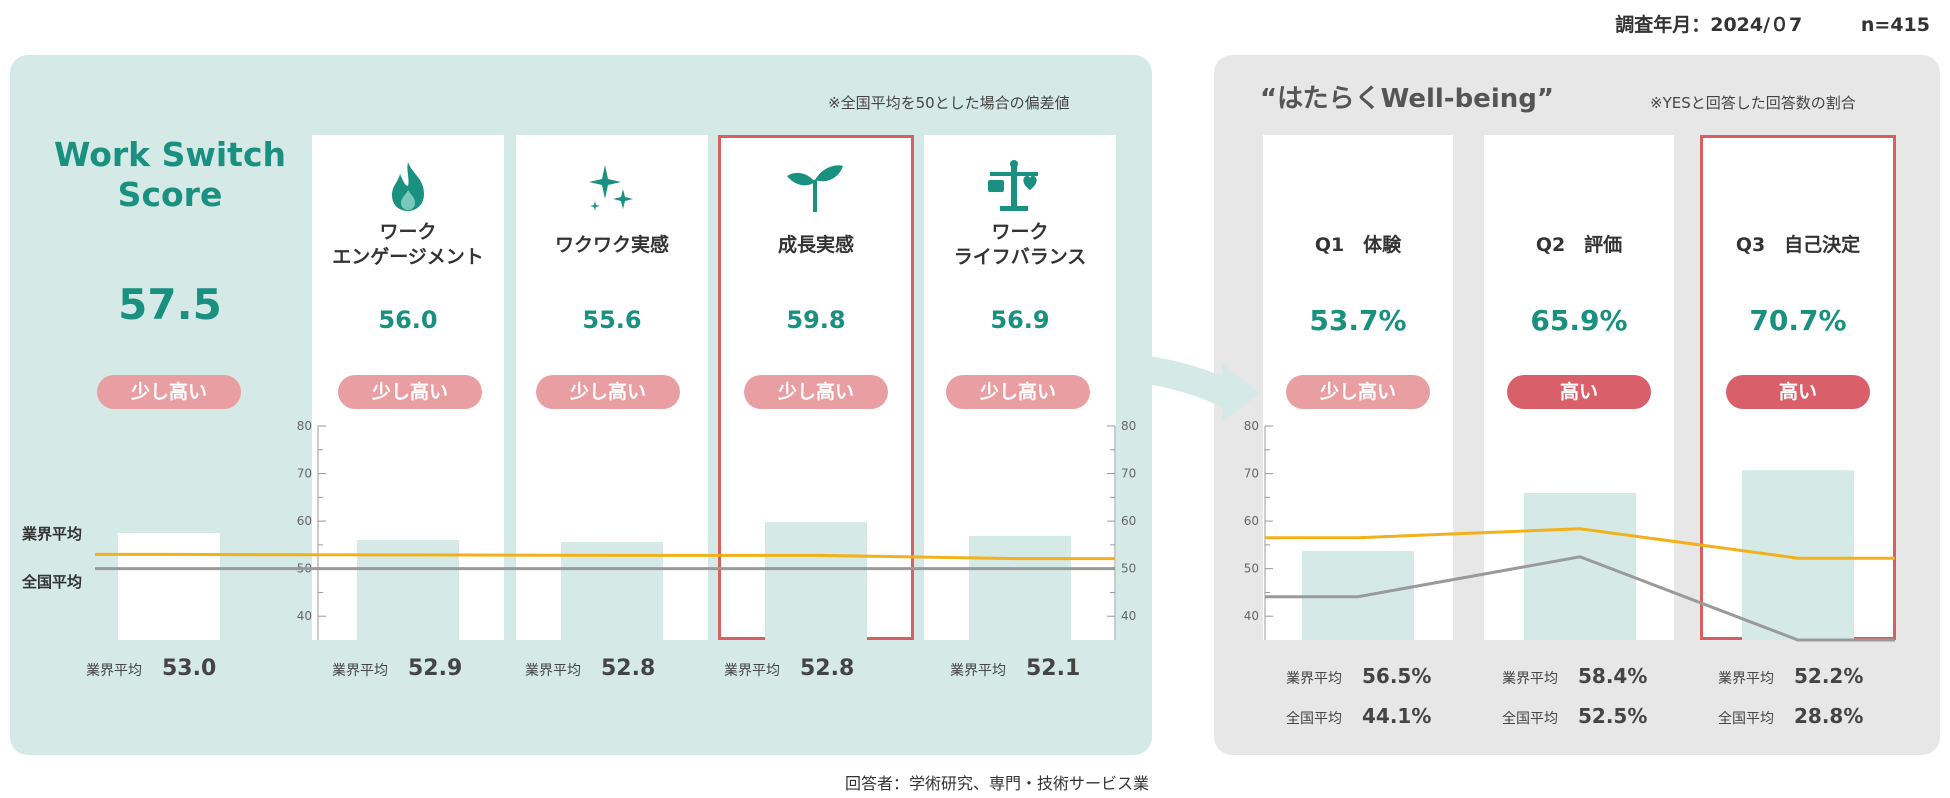 This screenshot has height=798, width=1950. Describe the element at coordinates (815, 245) in the screenshot. I see `label-growth: 成長実感` at that location.